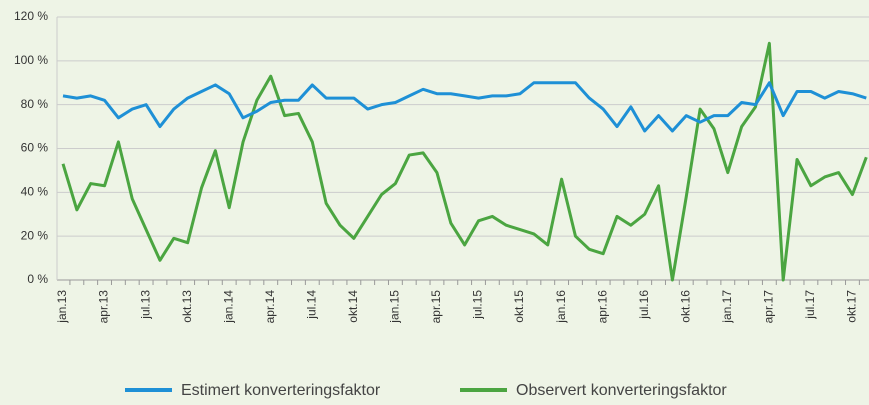 This screenshot has width=869, height=405. I want to click on x-tick-label: jan.16, so click(561, 307).